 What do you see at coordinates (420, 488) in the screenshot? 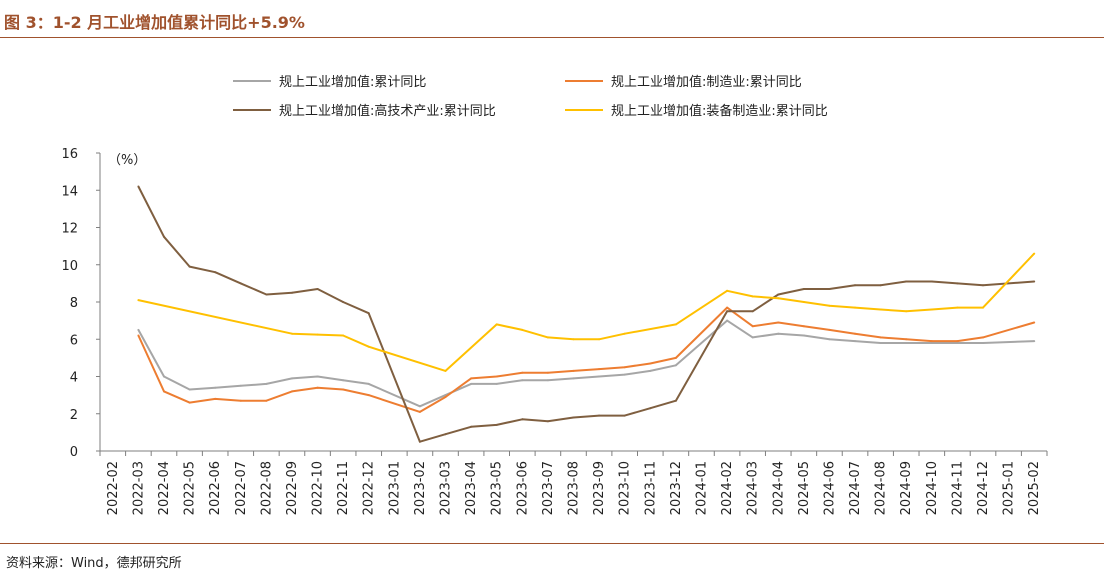
I see `x-tick-label: 2023-02` at bounding box center [420, 488].